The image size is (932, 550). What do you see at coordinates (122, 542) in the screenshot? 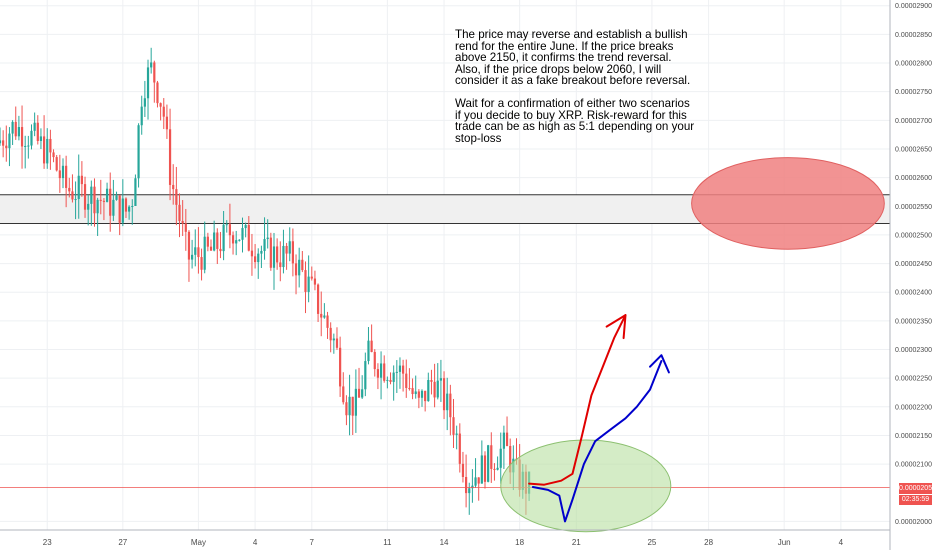
I see `x-tick-label: 27` at bounding box center [122, 542].